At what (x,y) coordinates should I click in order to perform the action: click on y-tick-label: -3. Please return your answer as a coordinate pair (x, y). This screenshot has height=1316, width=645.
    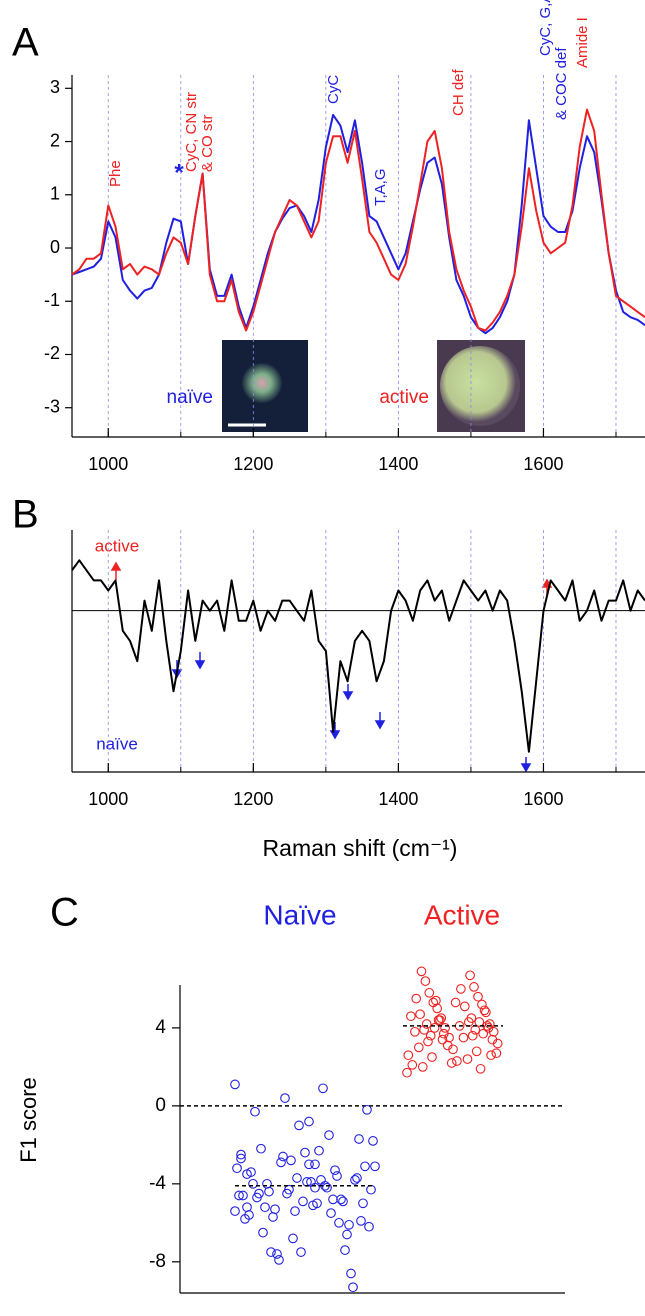
    Looking at the image, I should click on (52, 406).